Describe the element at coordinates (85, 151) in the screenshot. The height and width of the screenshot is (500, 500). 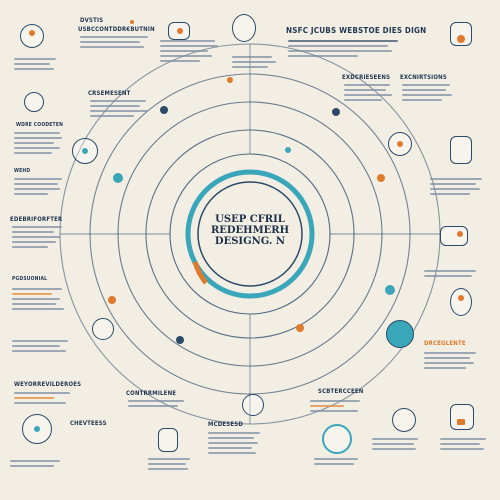
I see `target-icon` at that location.